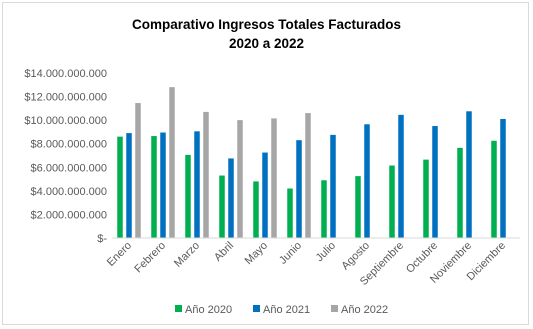 Image resolution: width=533 pixels, height=329 pixels. I want to click on bar-ano-2020-enero, so click(120, 187).